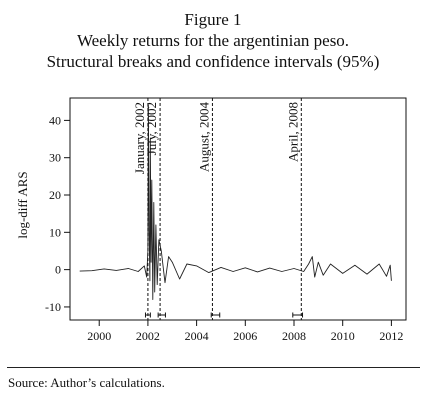  I want to click on y-tick-label: 20, so click(55, 195).